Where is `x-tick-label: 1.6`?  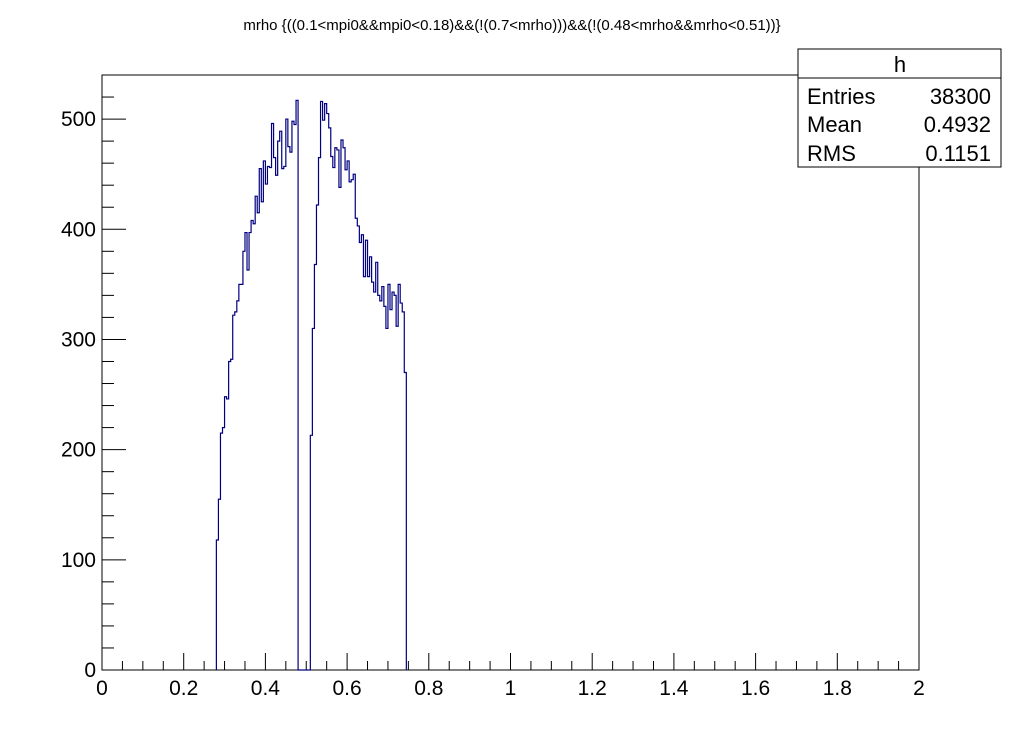
x-tick-label: 1.6 is located at coordinates (755, 688).